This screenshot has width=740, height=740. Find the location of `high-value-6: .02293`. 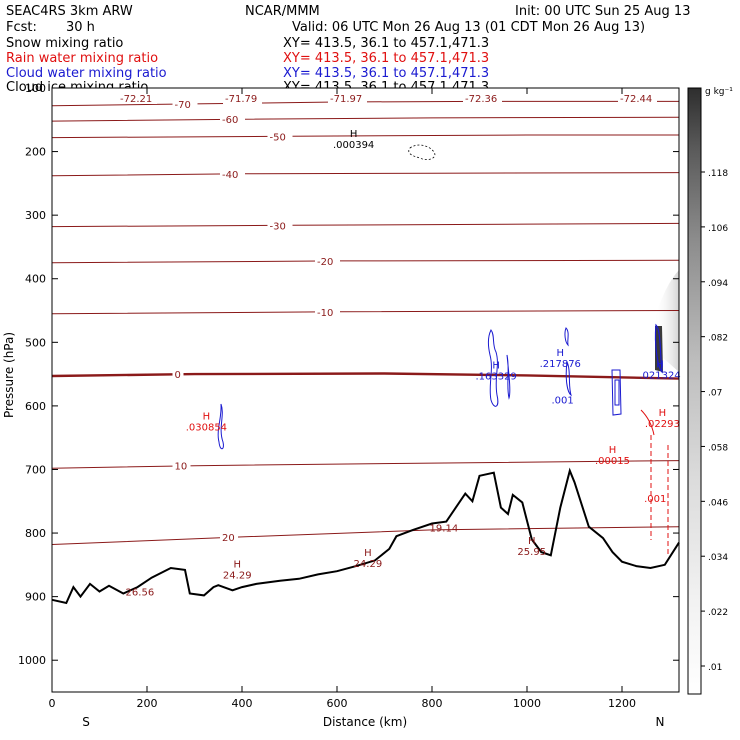

high-value-6: .02293 is located at coordinates (662, 424).